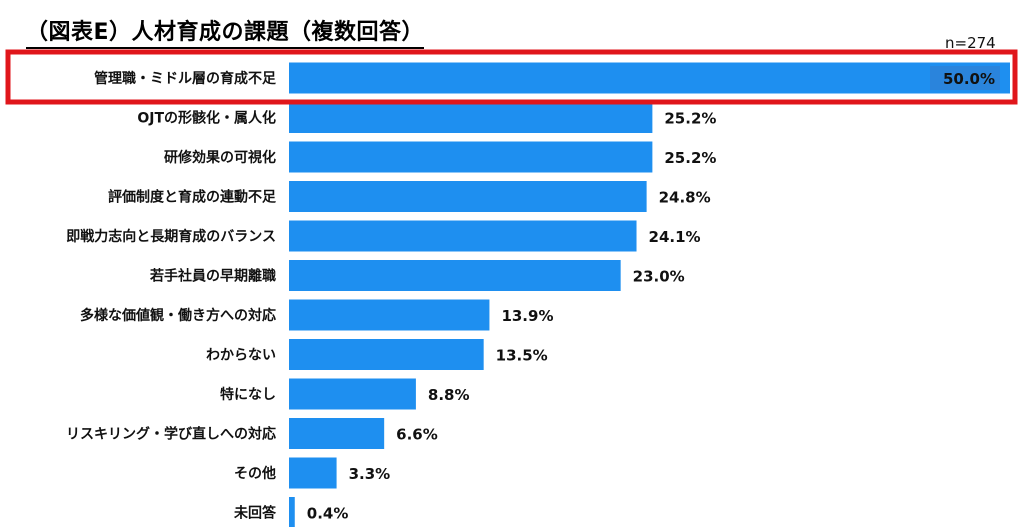 This screenshot has height=527, width=1024. I want to click on value-label: 8.8%, so click(449, 395).